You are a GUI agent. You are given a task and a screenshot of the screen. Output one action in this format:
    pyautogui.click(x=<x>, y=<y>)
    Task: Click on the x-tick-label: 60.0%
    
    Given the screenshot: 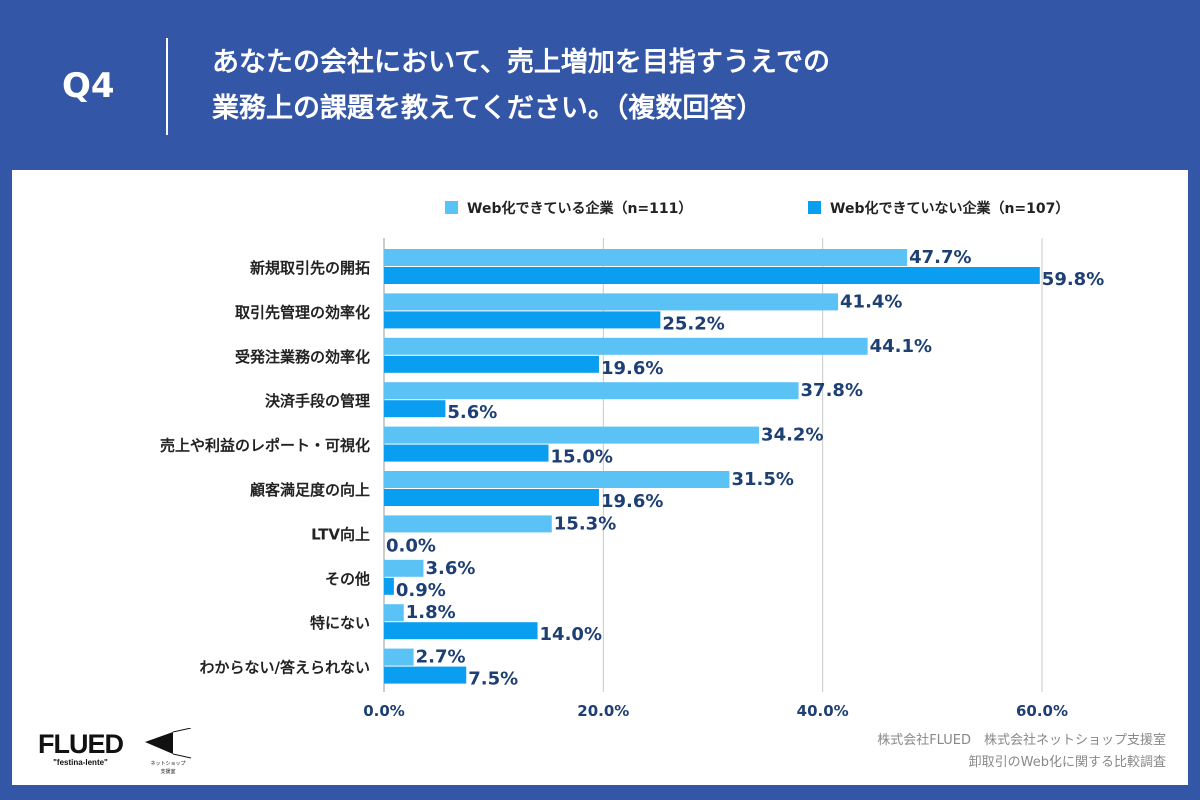 What is the action you would take?
    pyautogui.click(x=1042, y=711)
    